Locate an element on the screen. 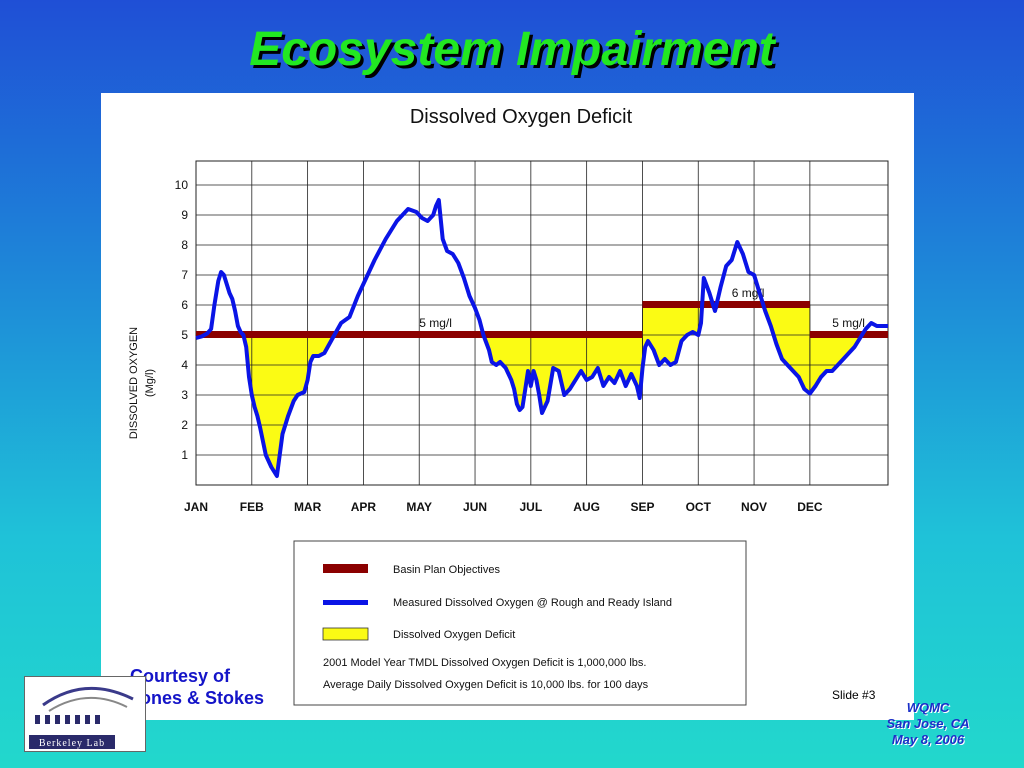 The width and height of the screenshot is (1024, 768). x-tick-label-jun: JUN is located at coordinates (475, 507).